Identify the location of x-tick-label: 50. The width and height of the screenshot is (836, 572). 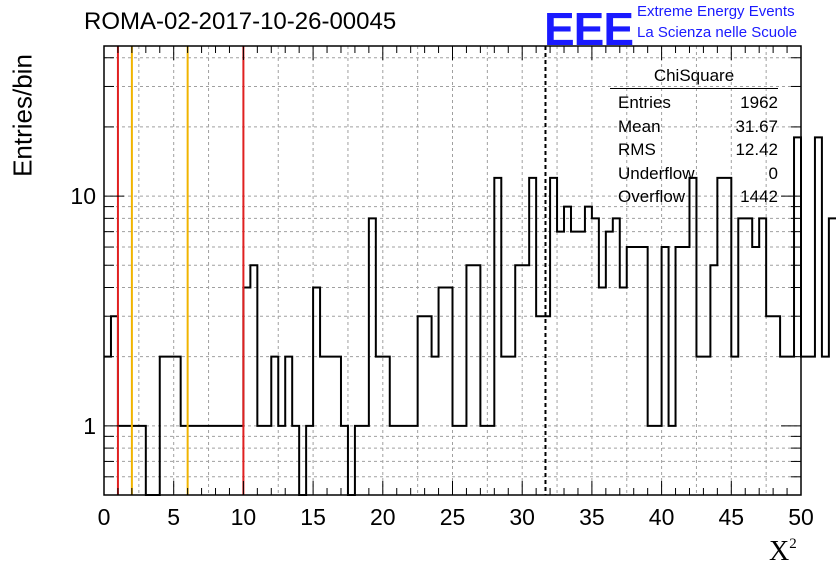
(801, 517).